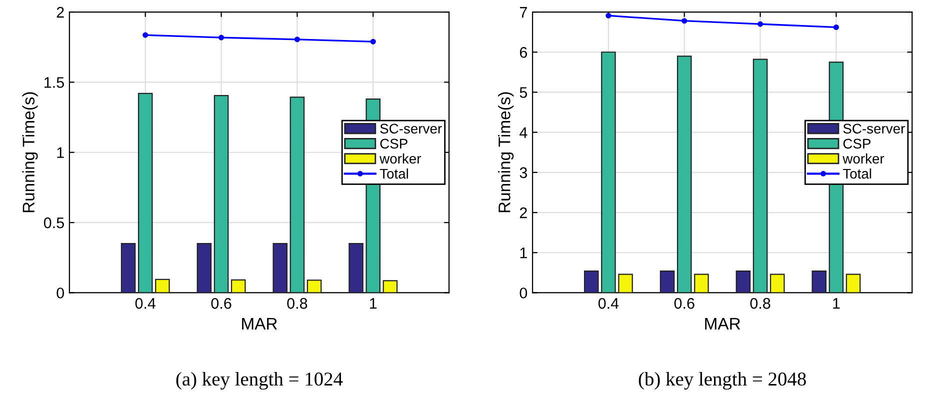 The width and height of the screenshot is (926, 401). What do you see at coordinates (722, 381) in the screenshot?
I see `text: (b) key length = 2048` at bounding box center [722, 381].